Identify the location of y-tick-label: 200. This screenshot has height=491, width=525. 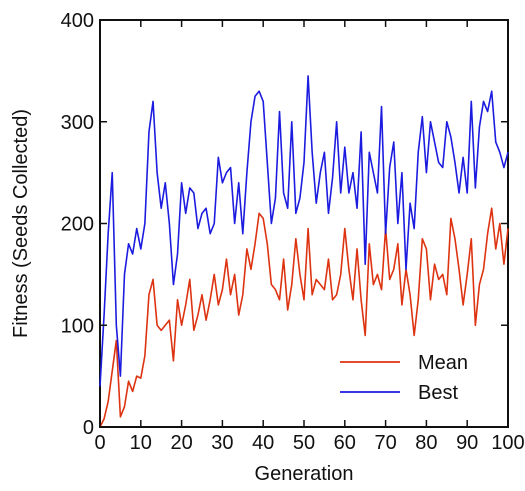
(77, 225).